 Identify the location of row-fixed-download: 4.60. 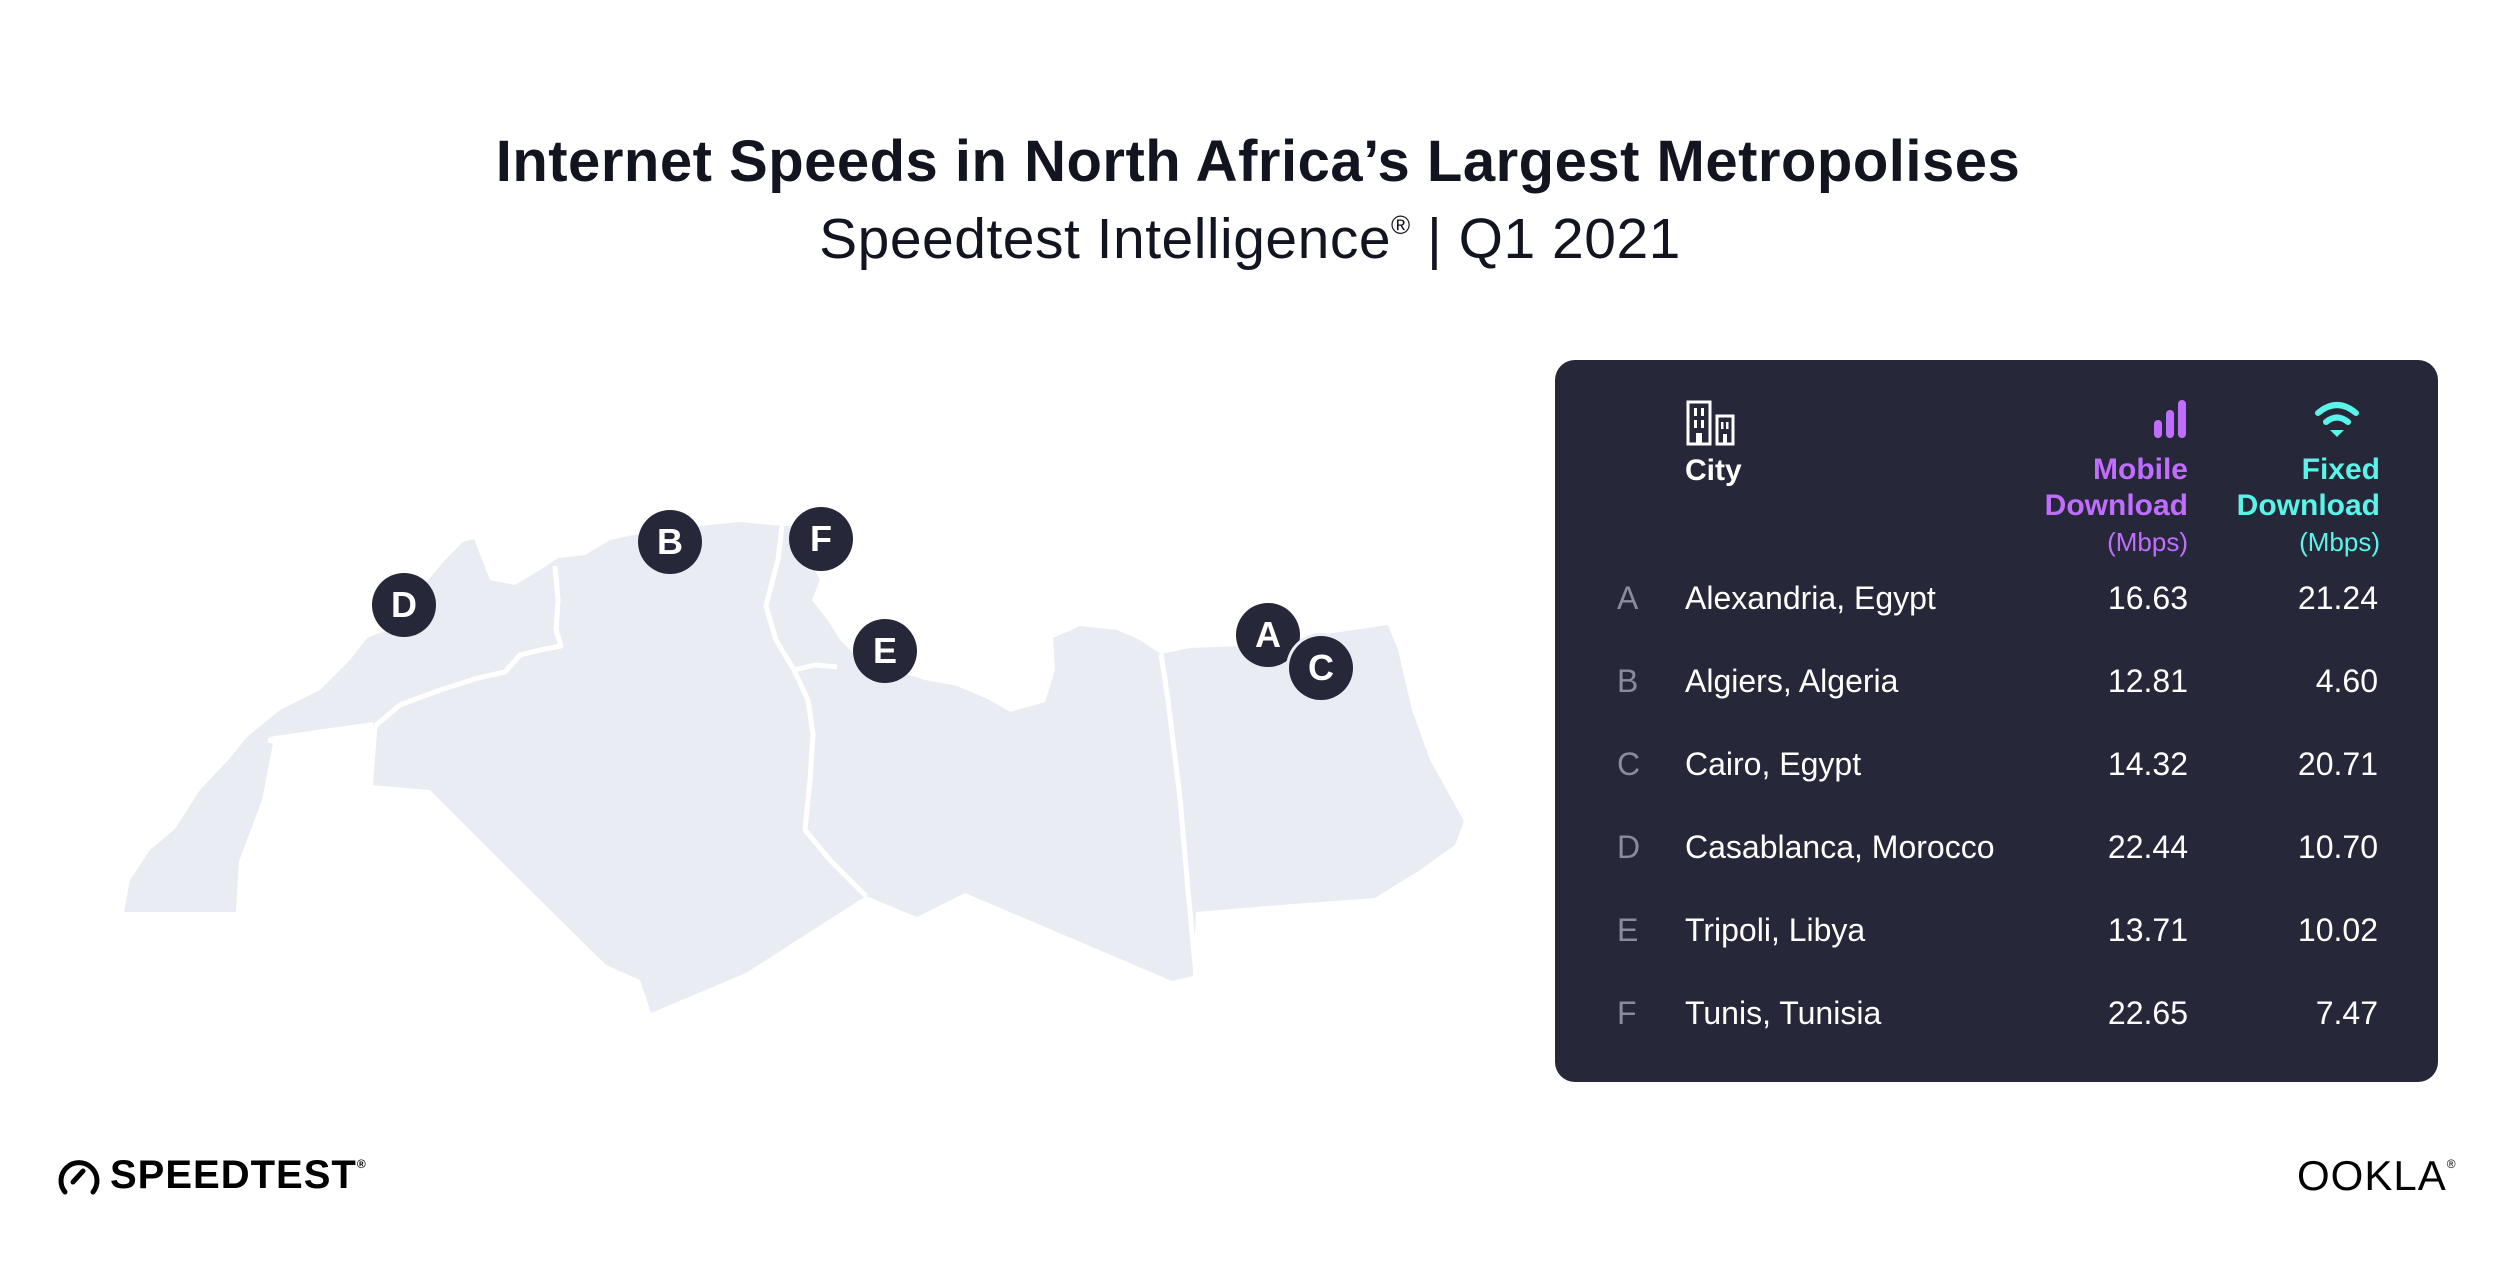
(2346, 681).